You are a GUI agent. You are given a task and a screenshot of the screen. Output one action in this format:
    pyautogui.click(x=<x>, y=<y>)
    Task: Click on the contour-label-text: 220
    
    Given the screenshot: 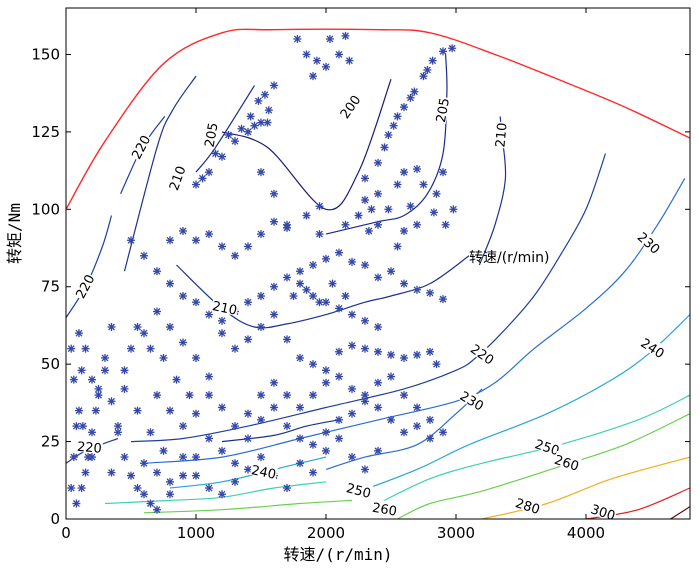 What is the action you would take?
    pyautogui.click(x=89, y=448)
    